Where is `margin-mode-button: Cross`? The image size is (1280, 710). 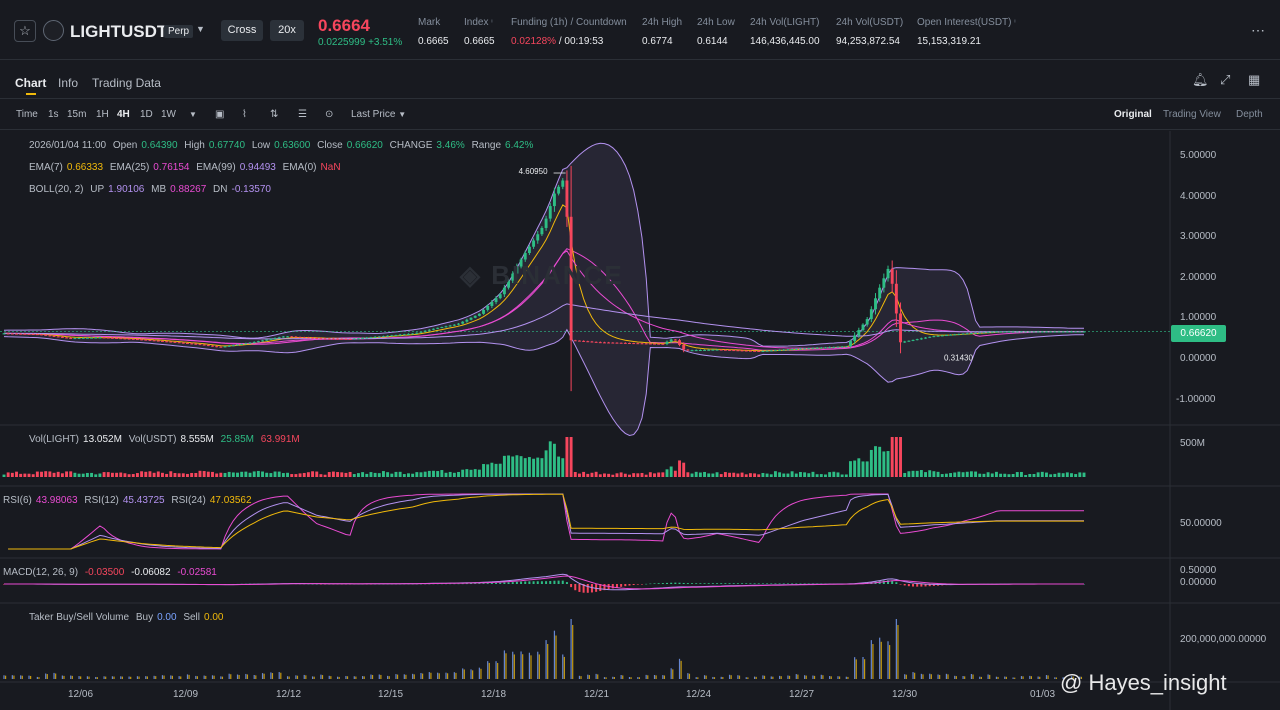 margin-mode-button: Cross is located at coordinates (242, 30).